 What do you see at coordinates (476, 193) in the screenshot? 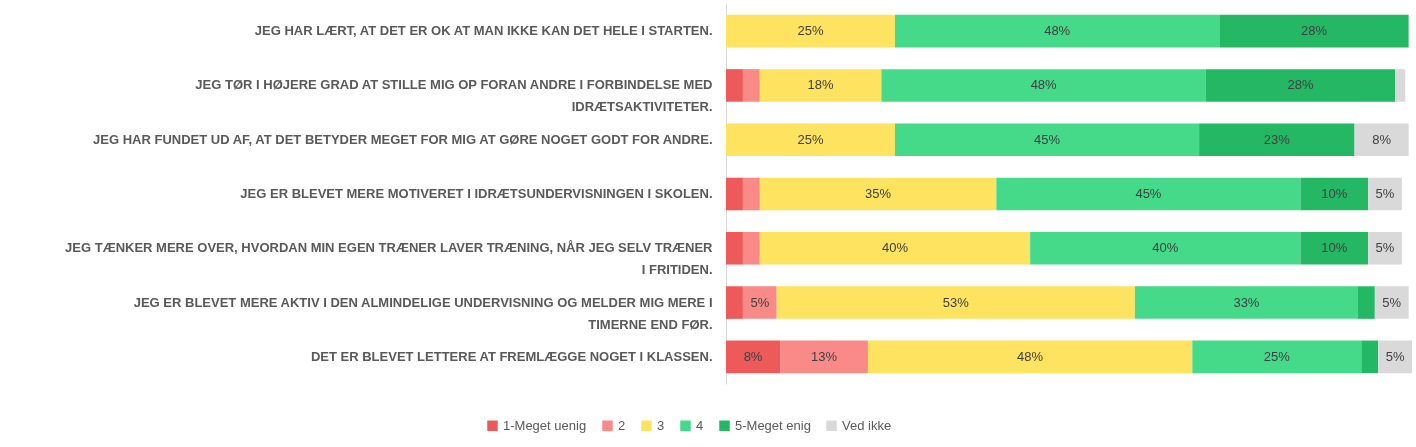
I see `y-tick-label: JEG ER BLEVET MERE MOTIVERET I IDRÆTSUNDERVISNINGEN I SKOLEN.` at bounding box center [476, 193].